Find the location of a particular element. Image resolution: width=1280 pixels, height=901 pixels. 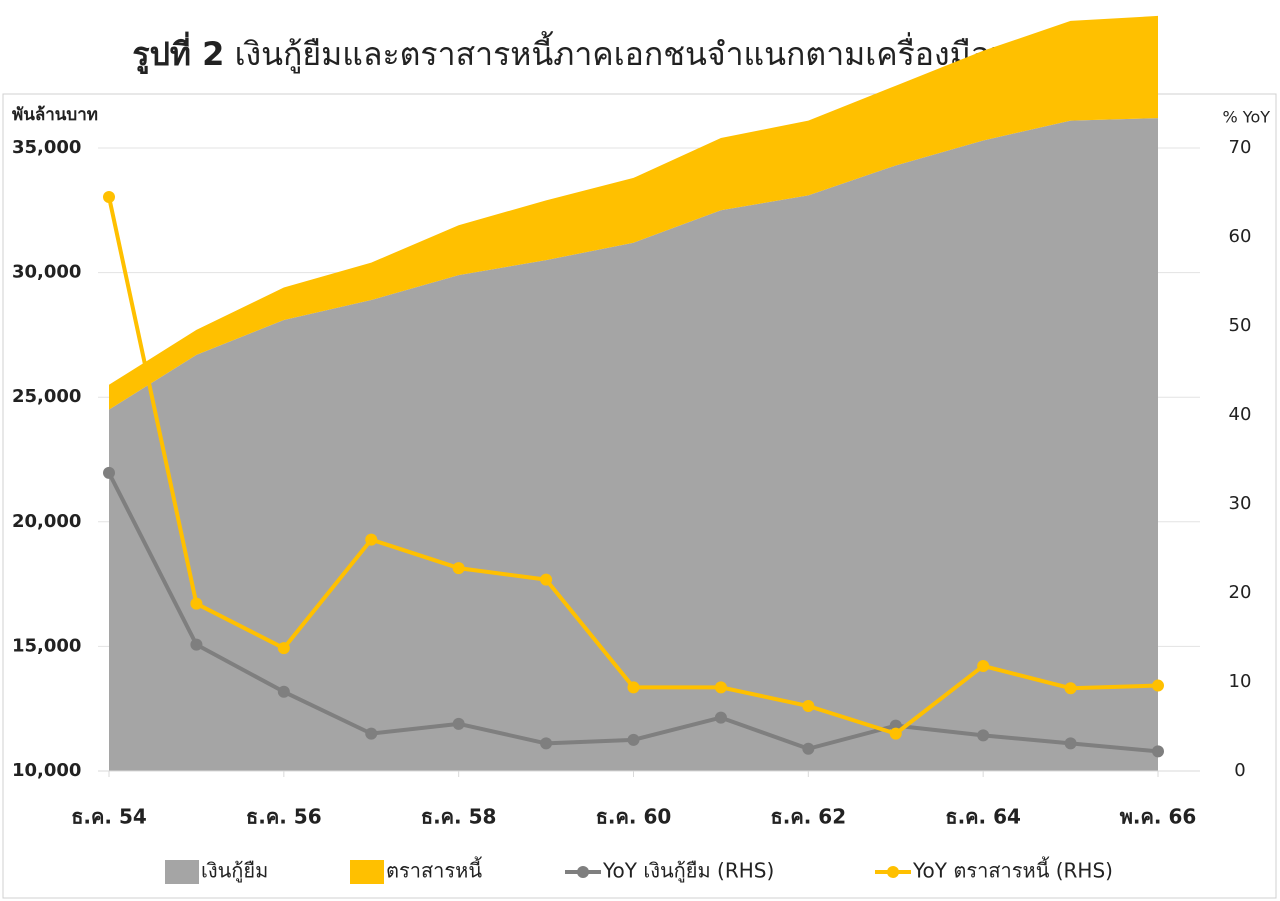

x-tick-label: ธ.ค. 64 is located at coordinates (983, 817).